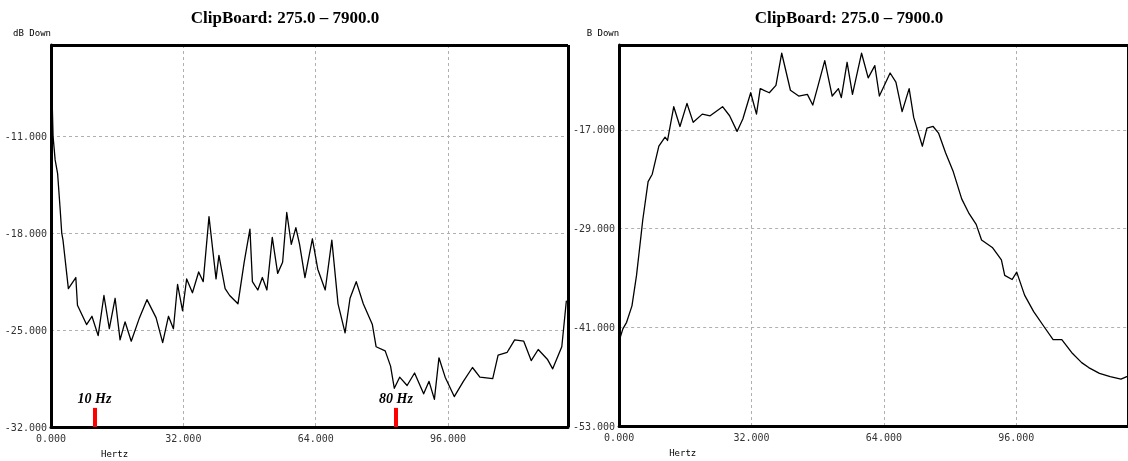 This screenshot has height=461, width=1128. I want to click on y-tick-label: -25.000, so click(25, 330).